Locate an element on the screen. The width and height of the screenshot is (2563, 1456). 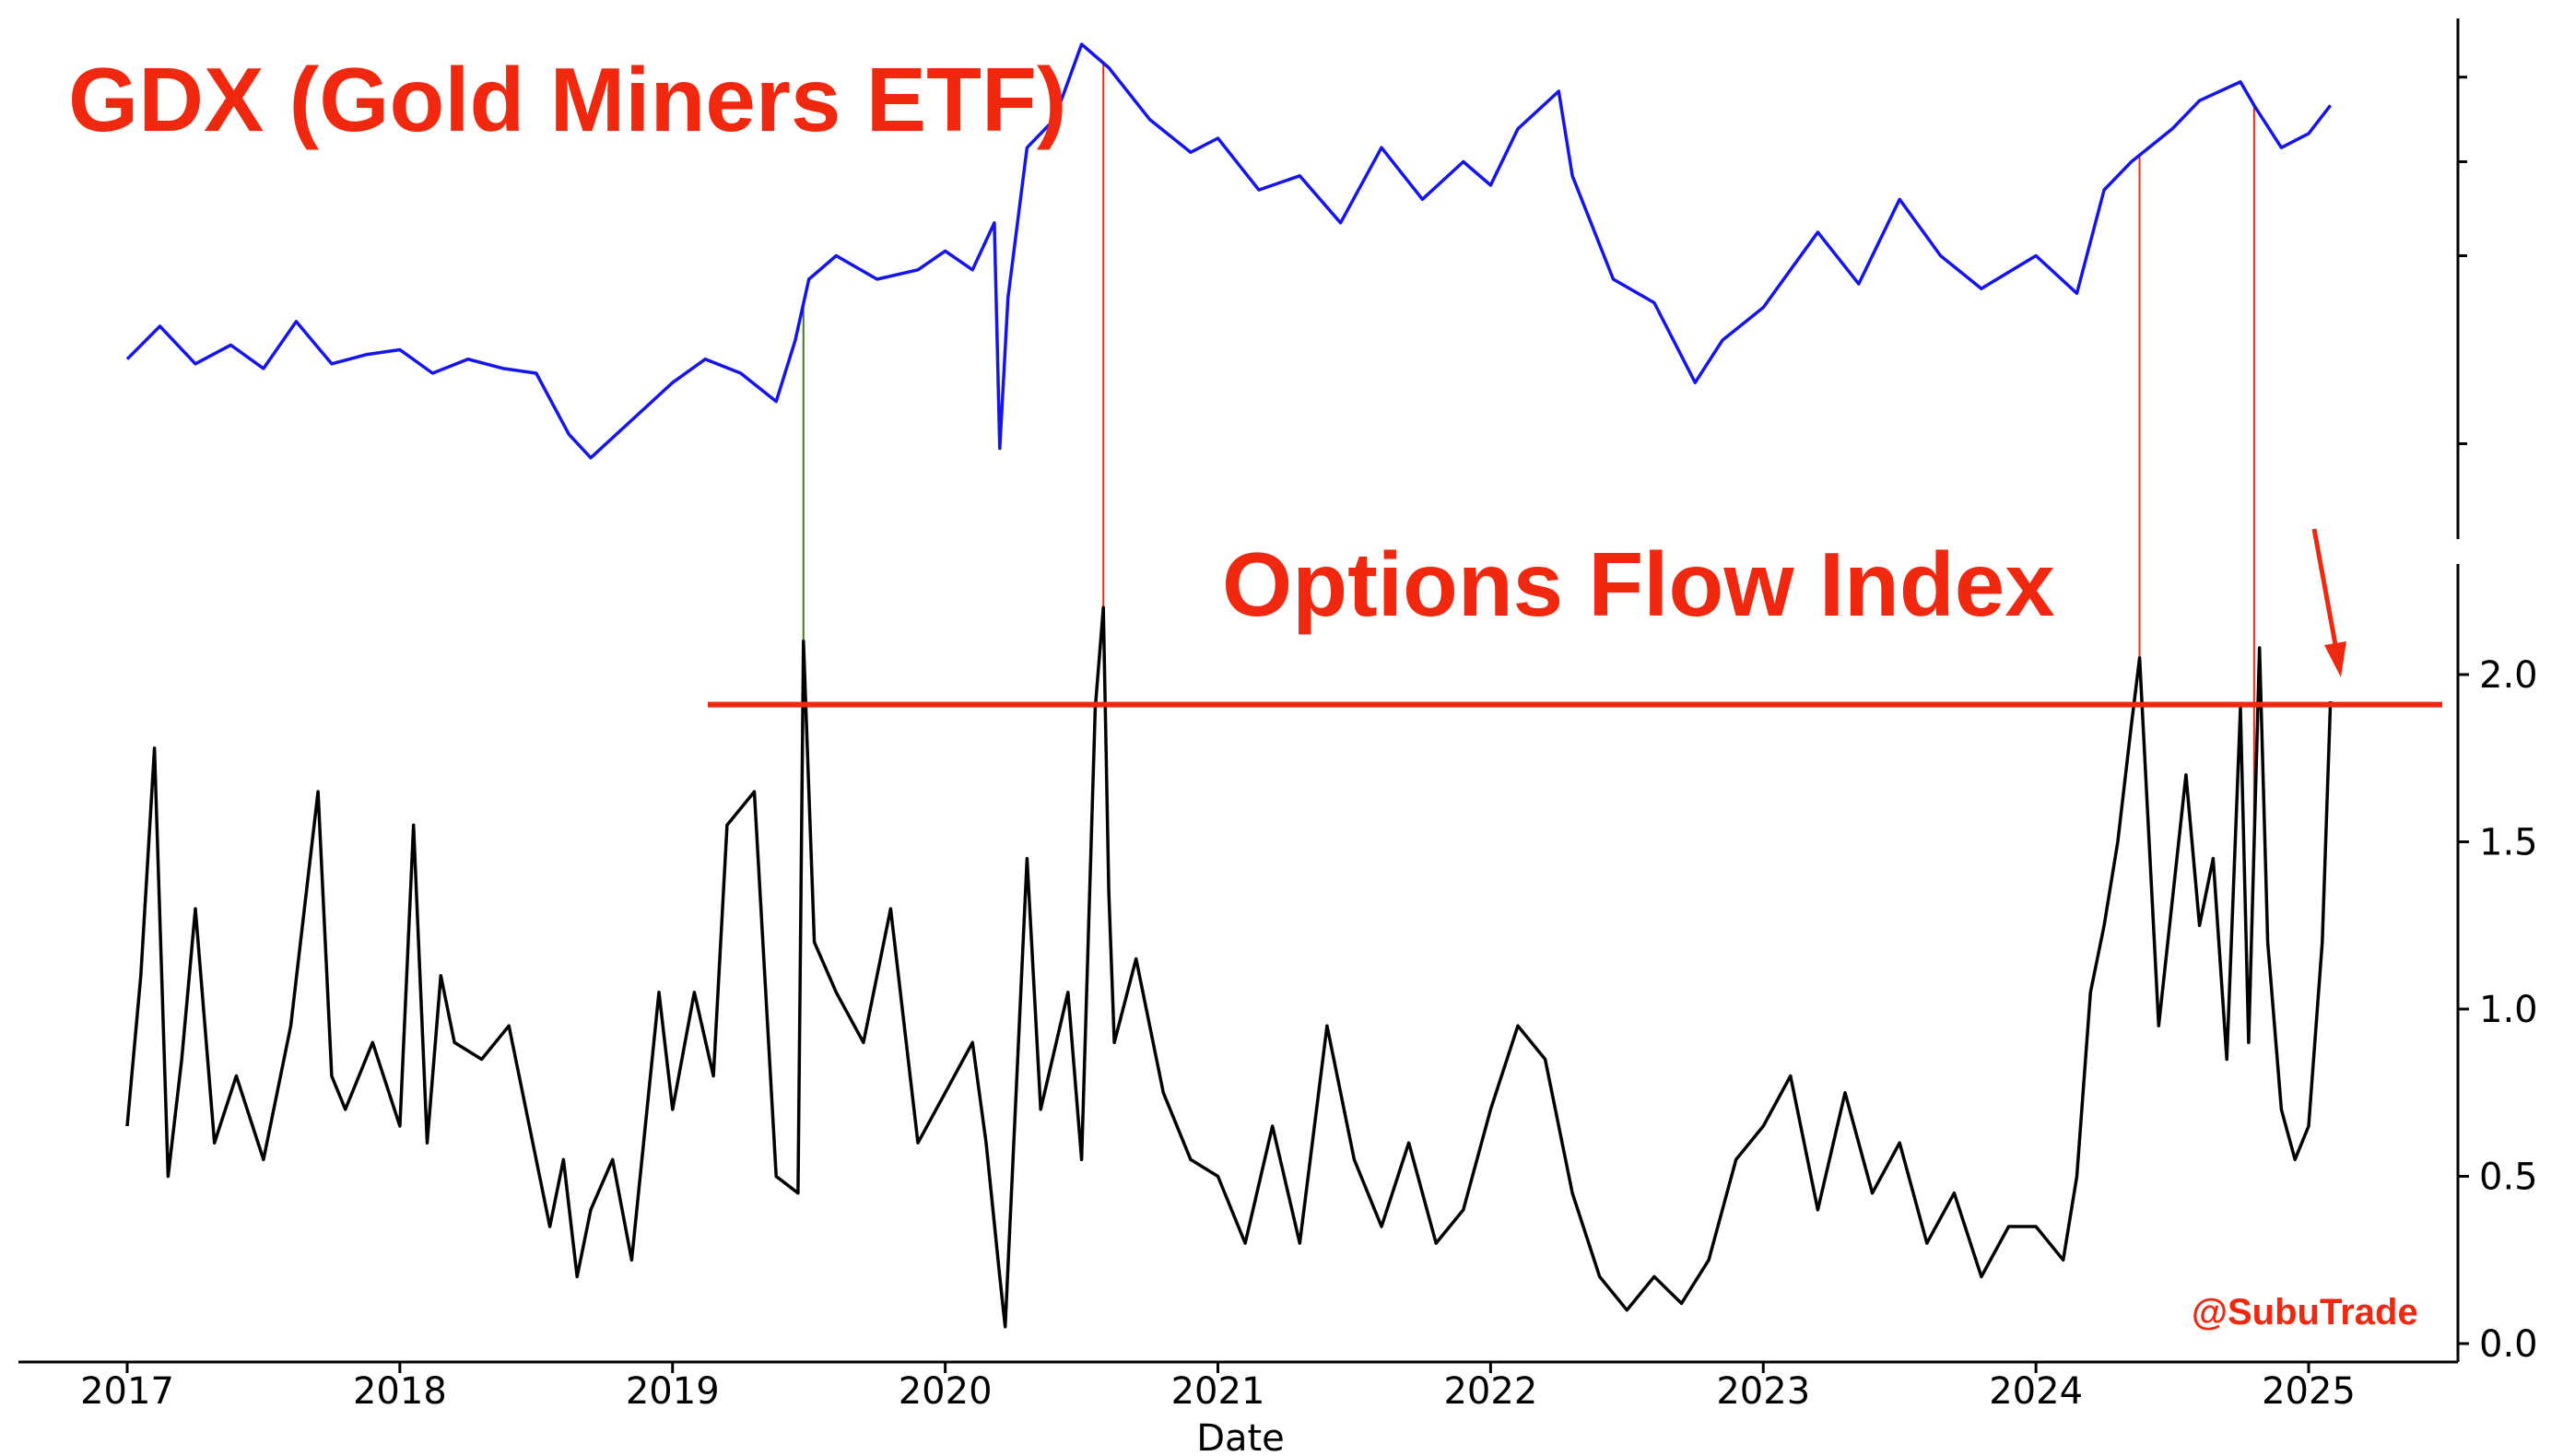
x-tick-label: 2021 is located at coordinates (1218, 1391).